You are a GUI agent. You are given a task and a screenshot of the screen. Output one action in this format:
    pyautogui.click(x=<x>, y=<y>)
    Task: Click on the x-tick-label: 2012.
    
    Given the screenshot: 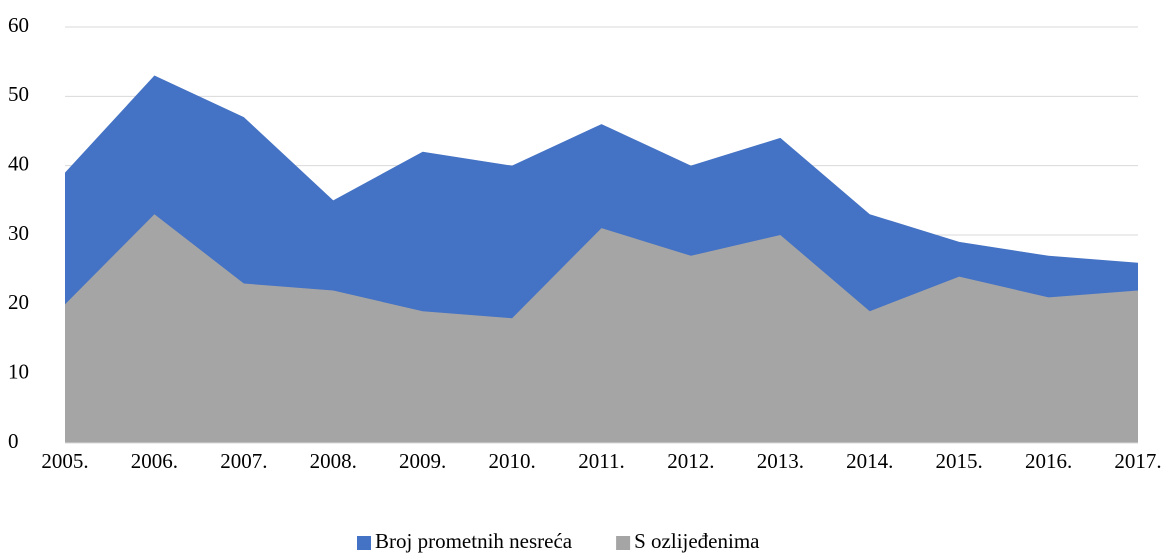 What is the action you would take?
    pyautogui.click(x=690, y=461)
    